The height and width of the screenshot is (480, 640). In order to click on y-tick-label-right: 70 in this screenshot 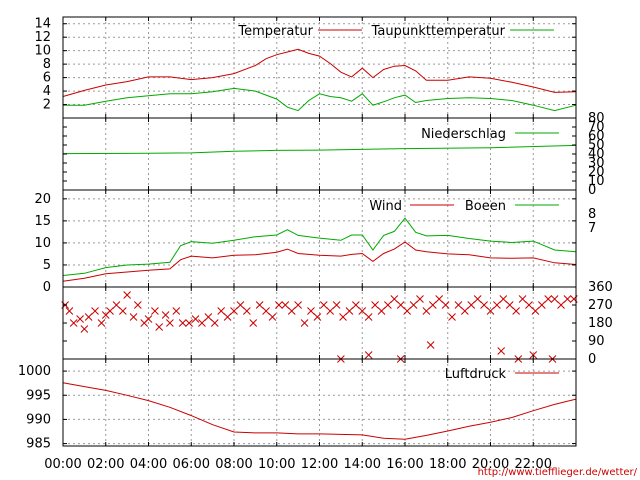, I will do `click(596, 127)`.